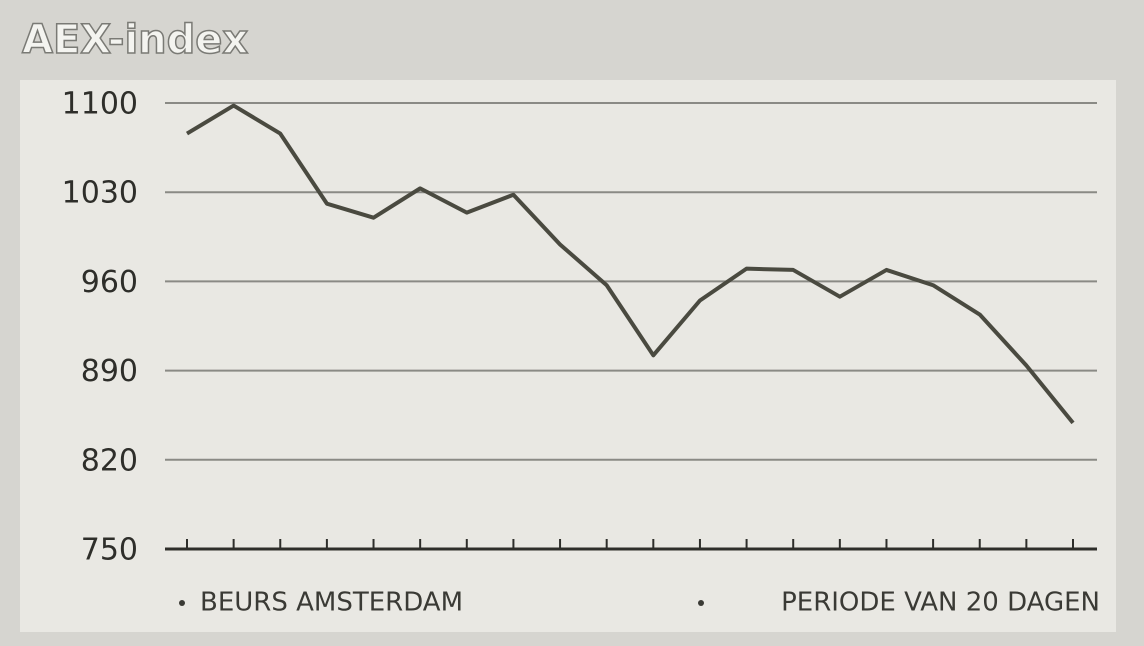  I want to click on note: BEURS AMSTERDAM, so click(331, 603).